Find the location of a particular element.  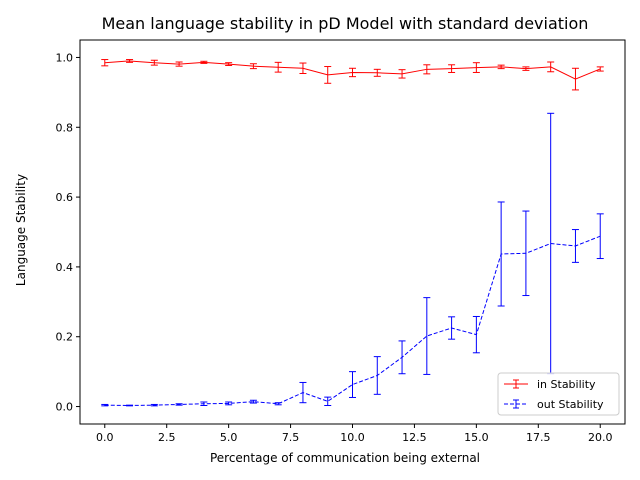

x-tick-label: 7.5 is located at coordinates (291, 437).